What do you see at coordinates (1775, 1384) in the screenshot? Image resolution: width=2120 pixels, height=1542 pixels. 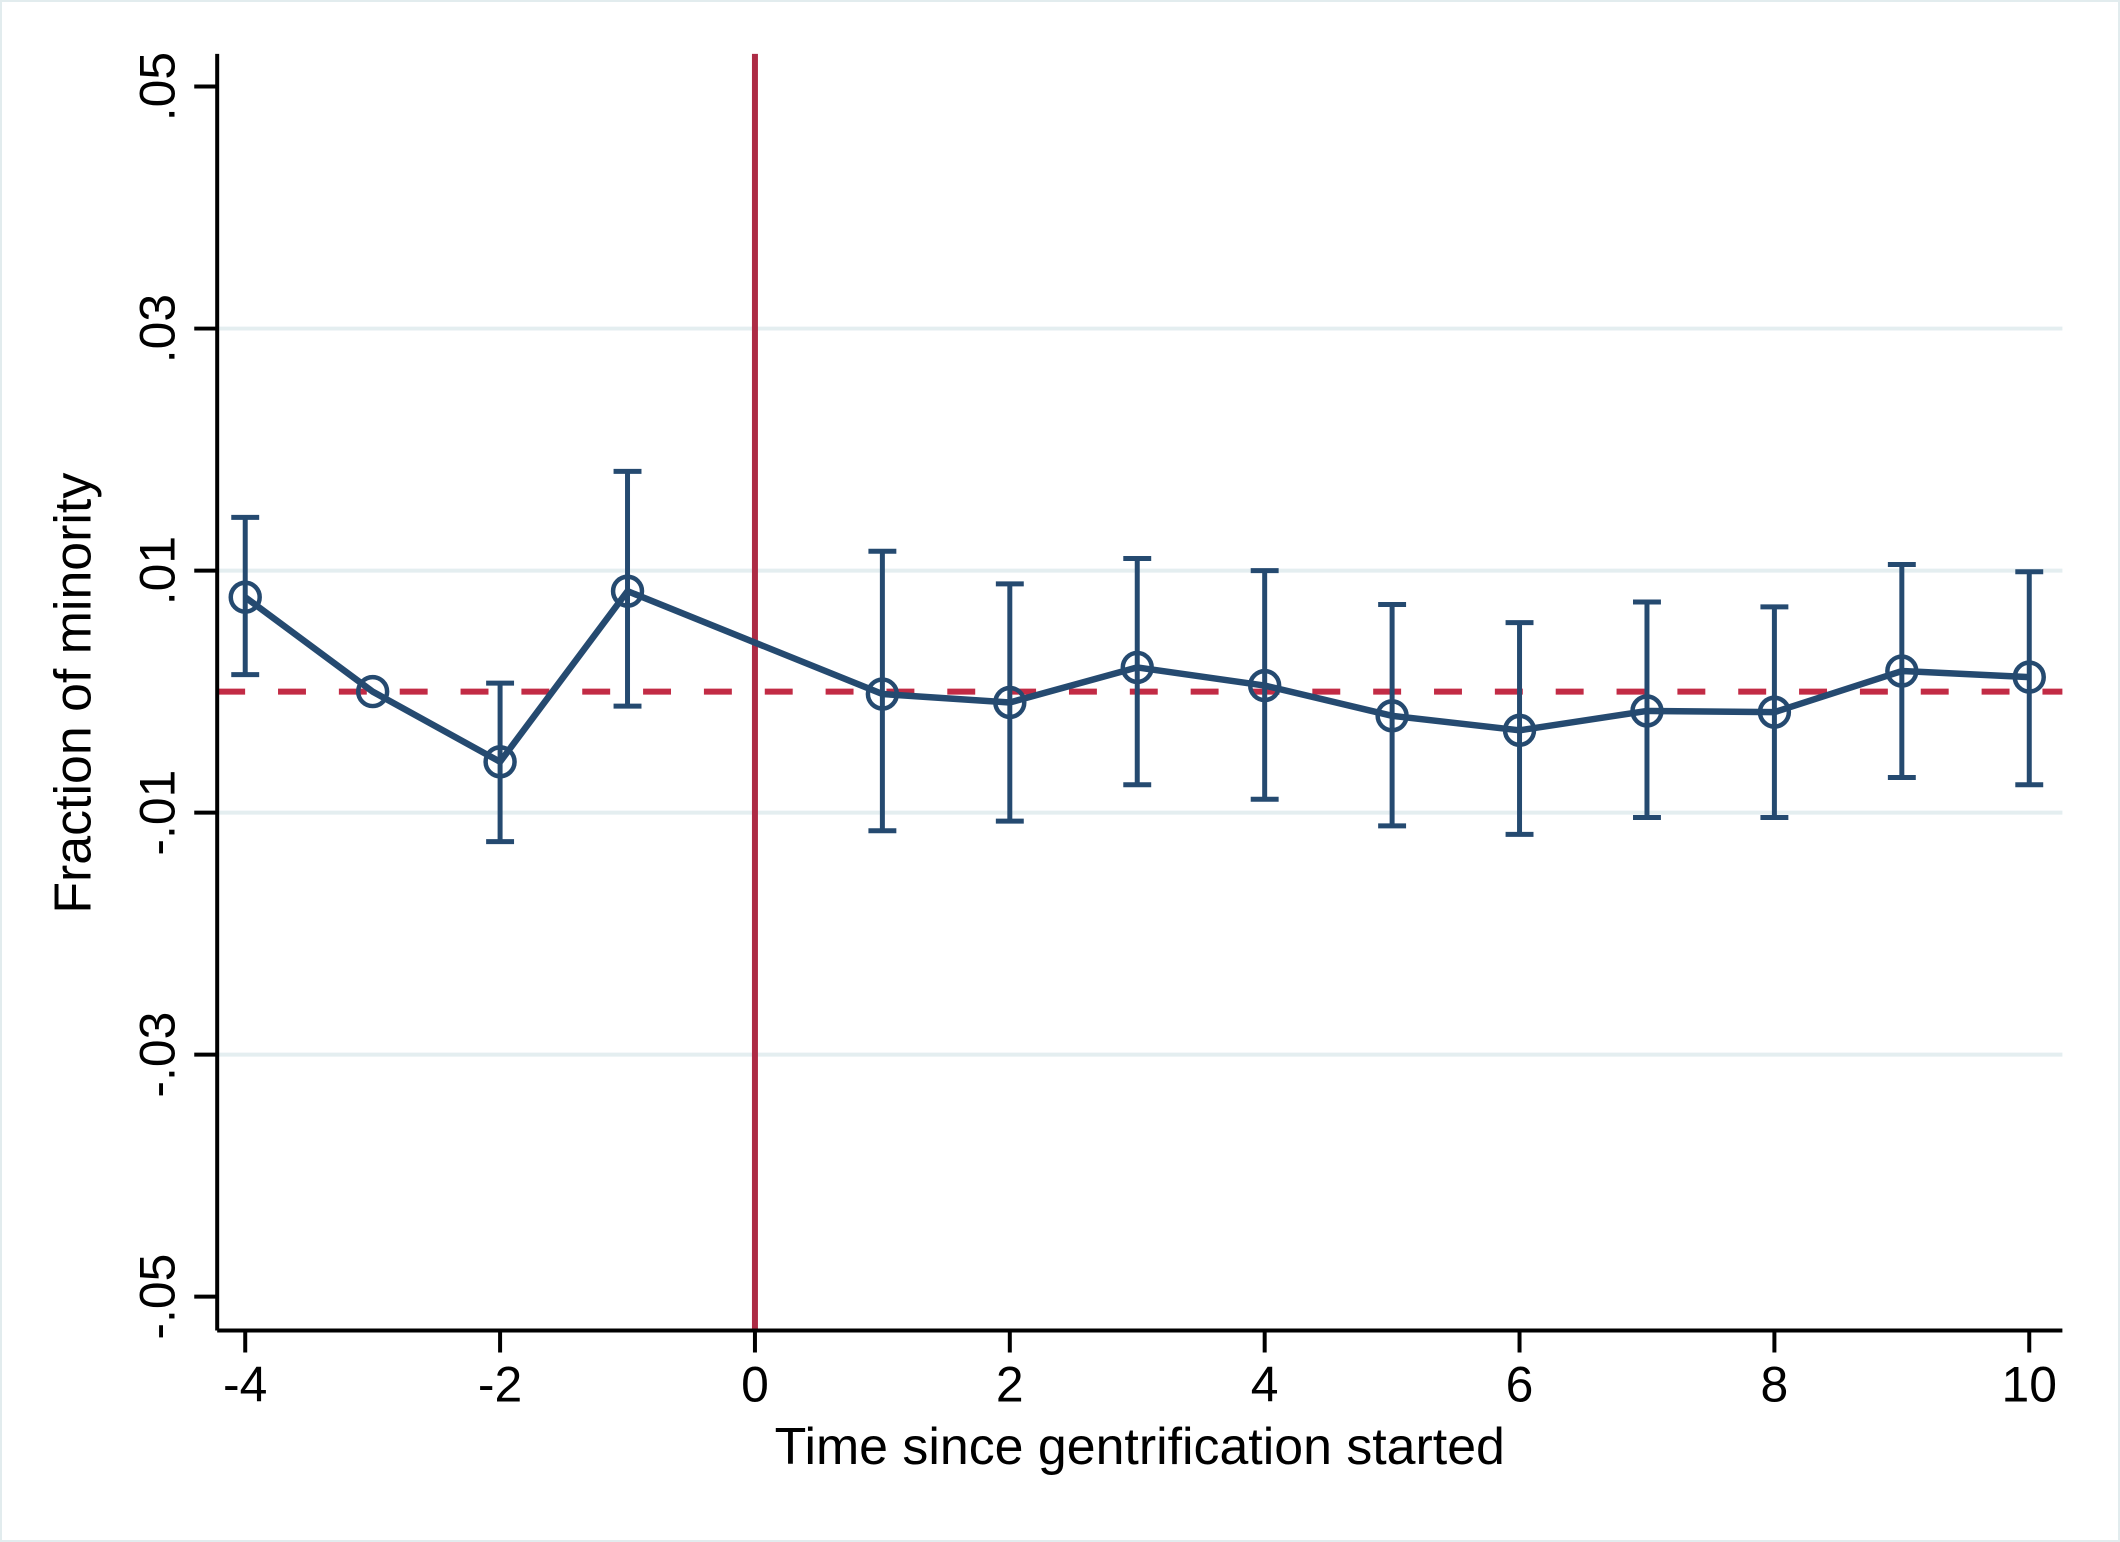 I see `x-tick-label: 8` at bounding box center [1775, 1384].